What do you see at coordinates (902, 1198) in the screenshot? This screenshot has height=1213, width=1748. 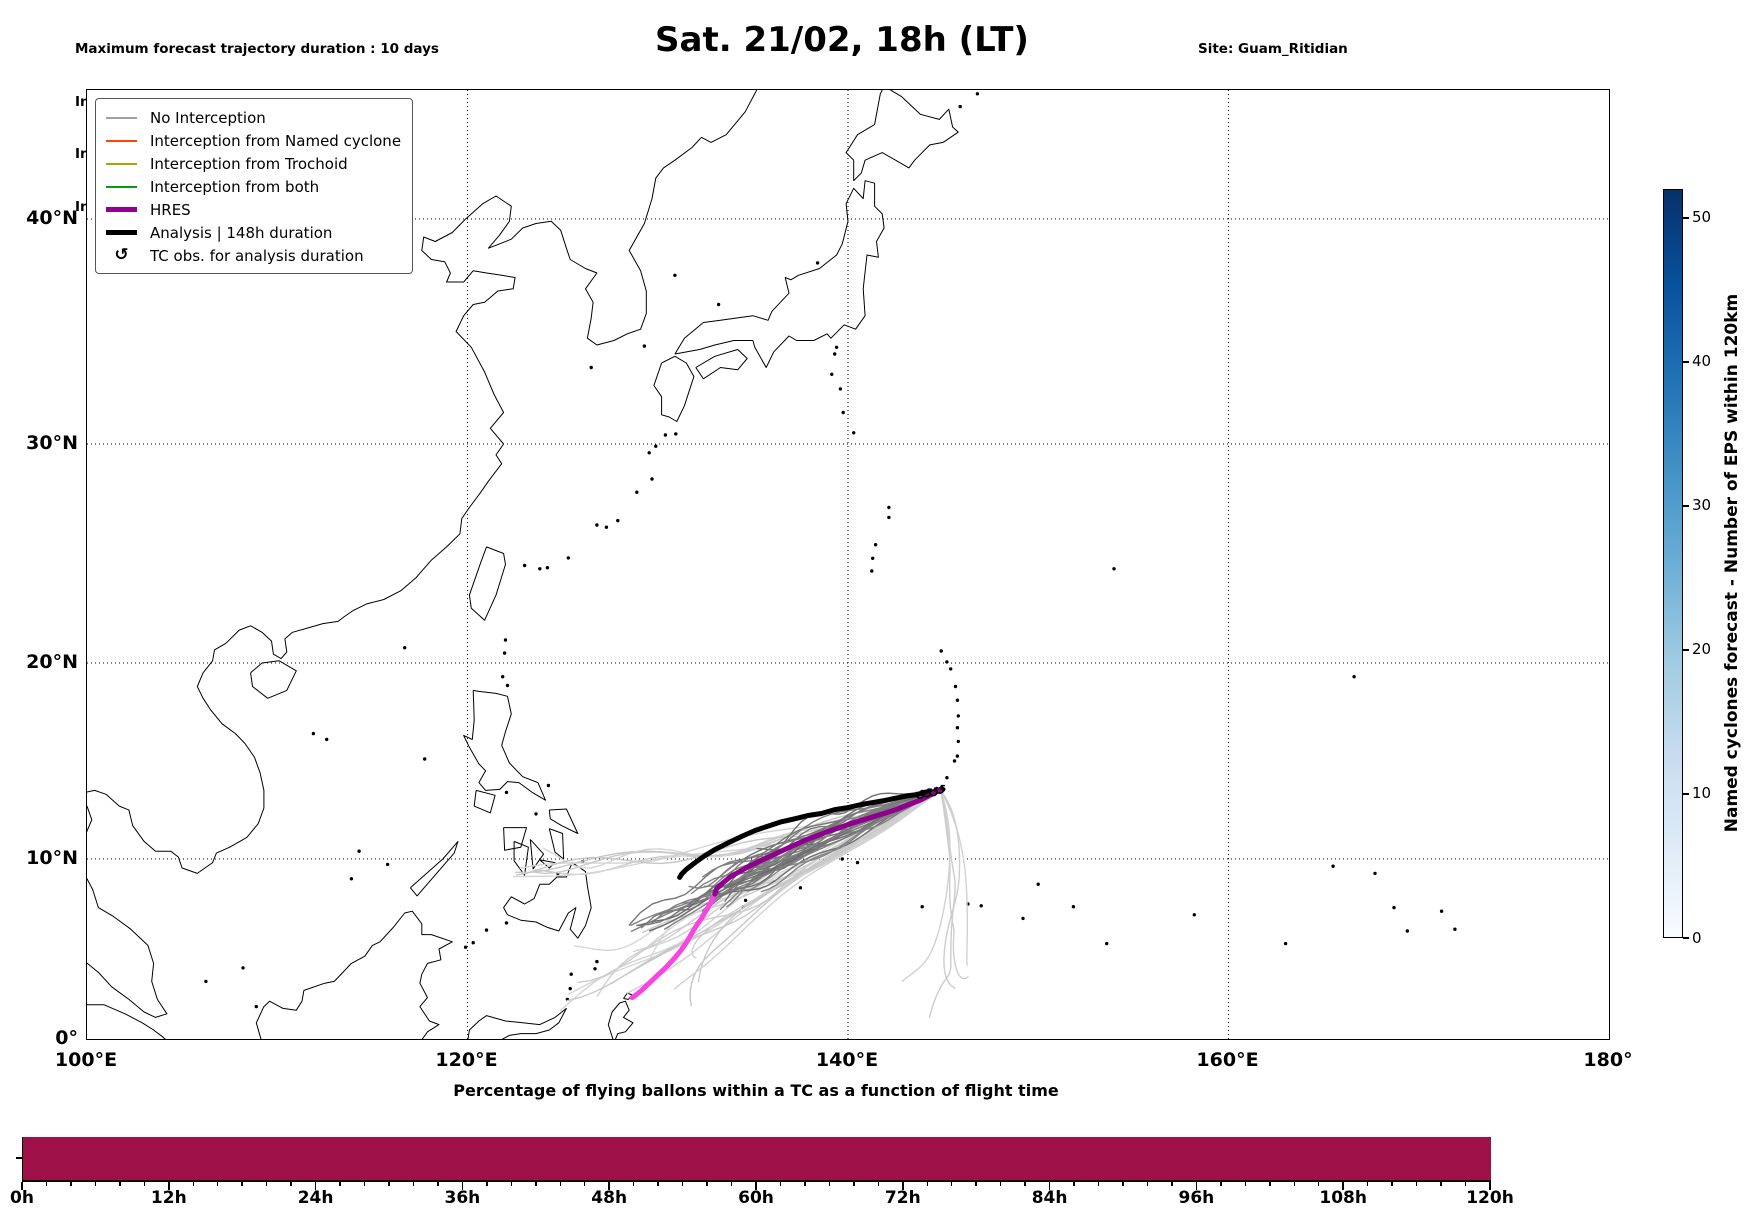 I see `flight-tick-label: 72h` at bounding box center [902, 1198].